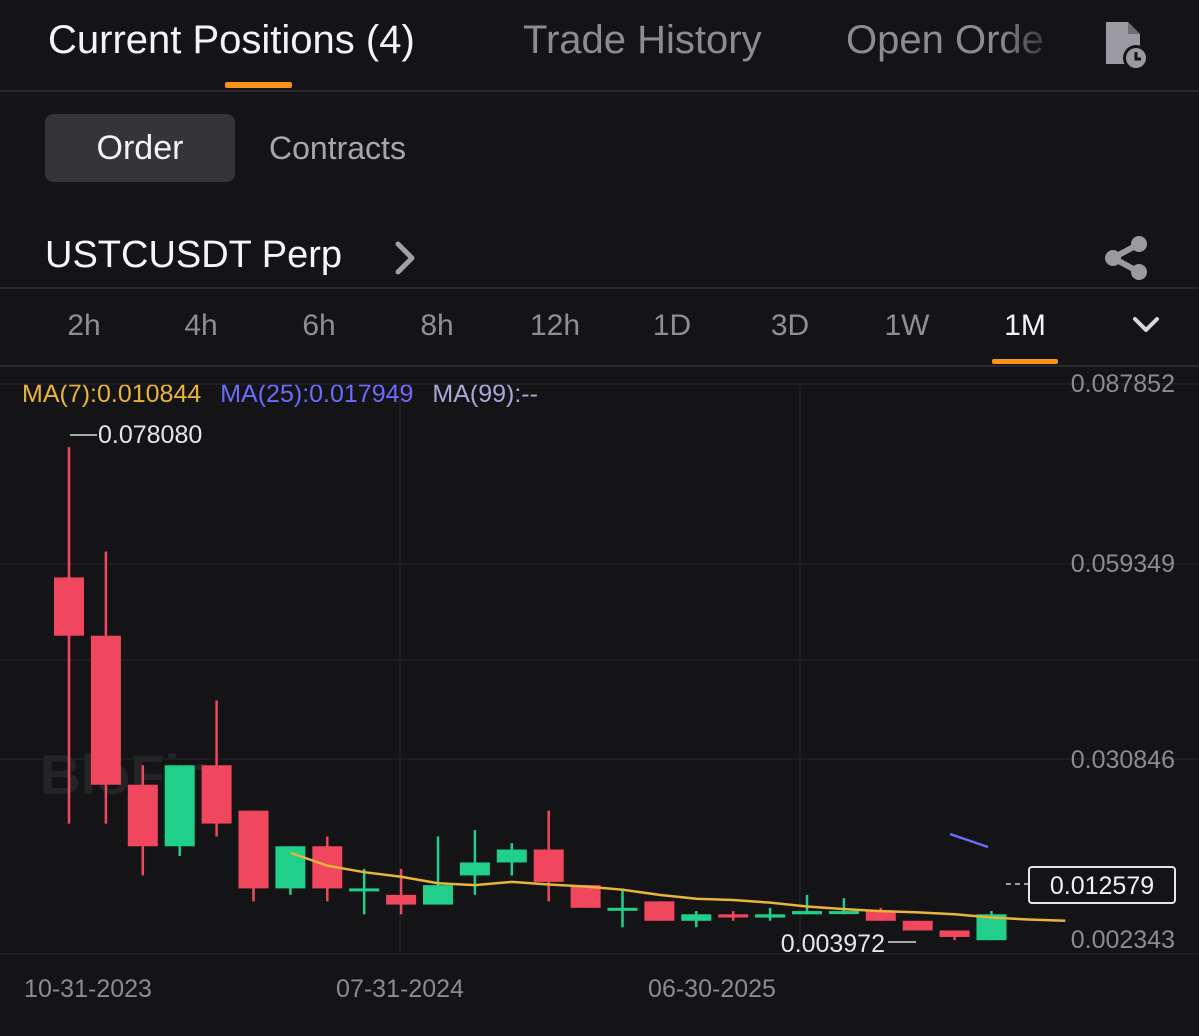 This screenshot has height=1036, width=1199. I want to click on tab-current-positions: Current Positions (4), so click(231, 40).